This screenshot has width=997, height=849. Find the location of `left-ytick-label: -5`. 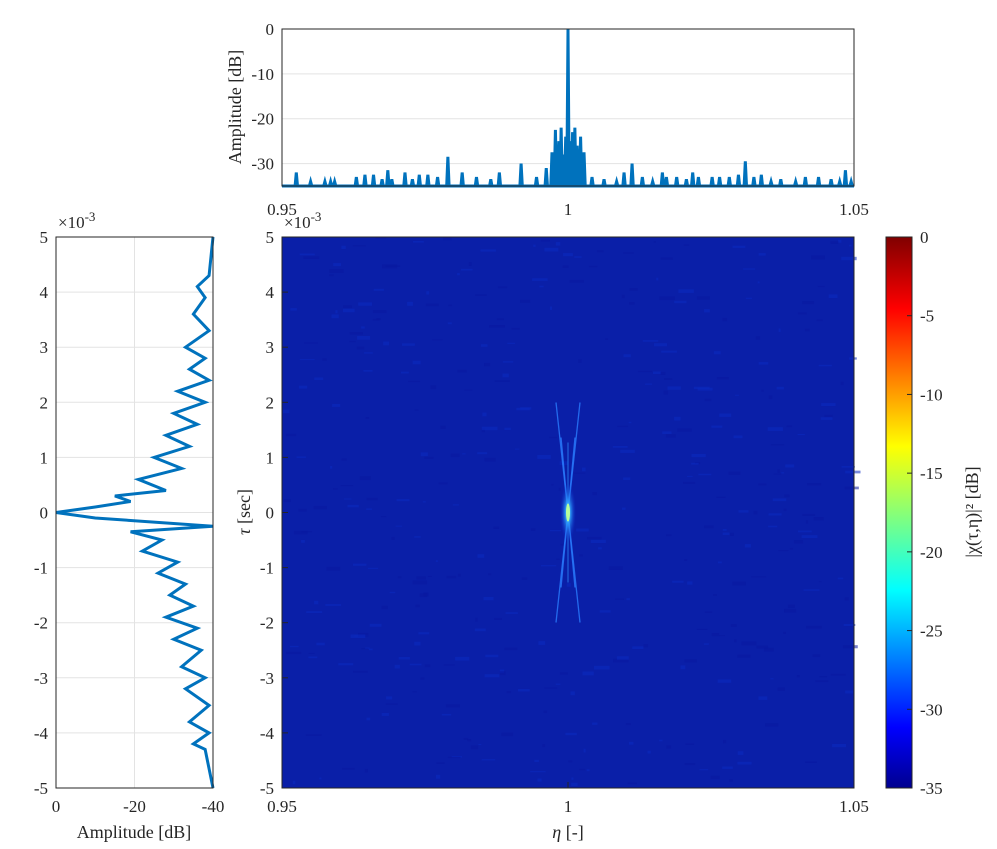

left-ytick-label: -5 is located at coordinates (41, 788).